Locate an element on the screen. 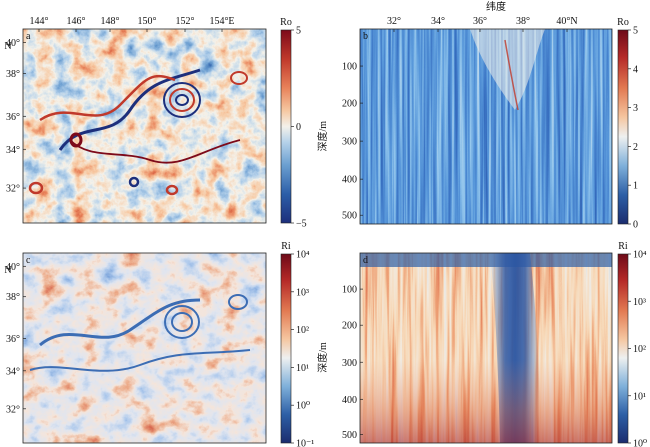 This screenshot has height=447, width=650. colorbar-tick-label-b-0: 5 is located at coordinates (635, 31).